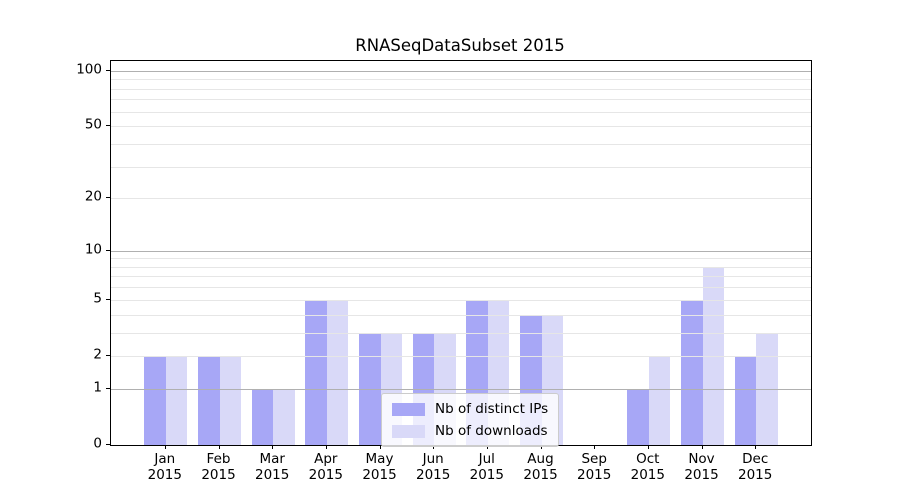 The image size is (900, 500). Describe the element at coordinates (701, 467) in the screenshot. I see `x-tick-label: Nov 2015` at that location.